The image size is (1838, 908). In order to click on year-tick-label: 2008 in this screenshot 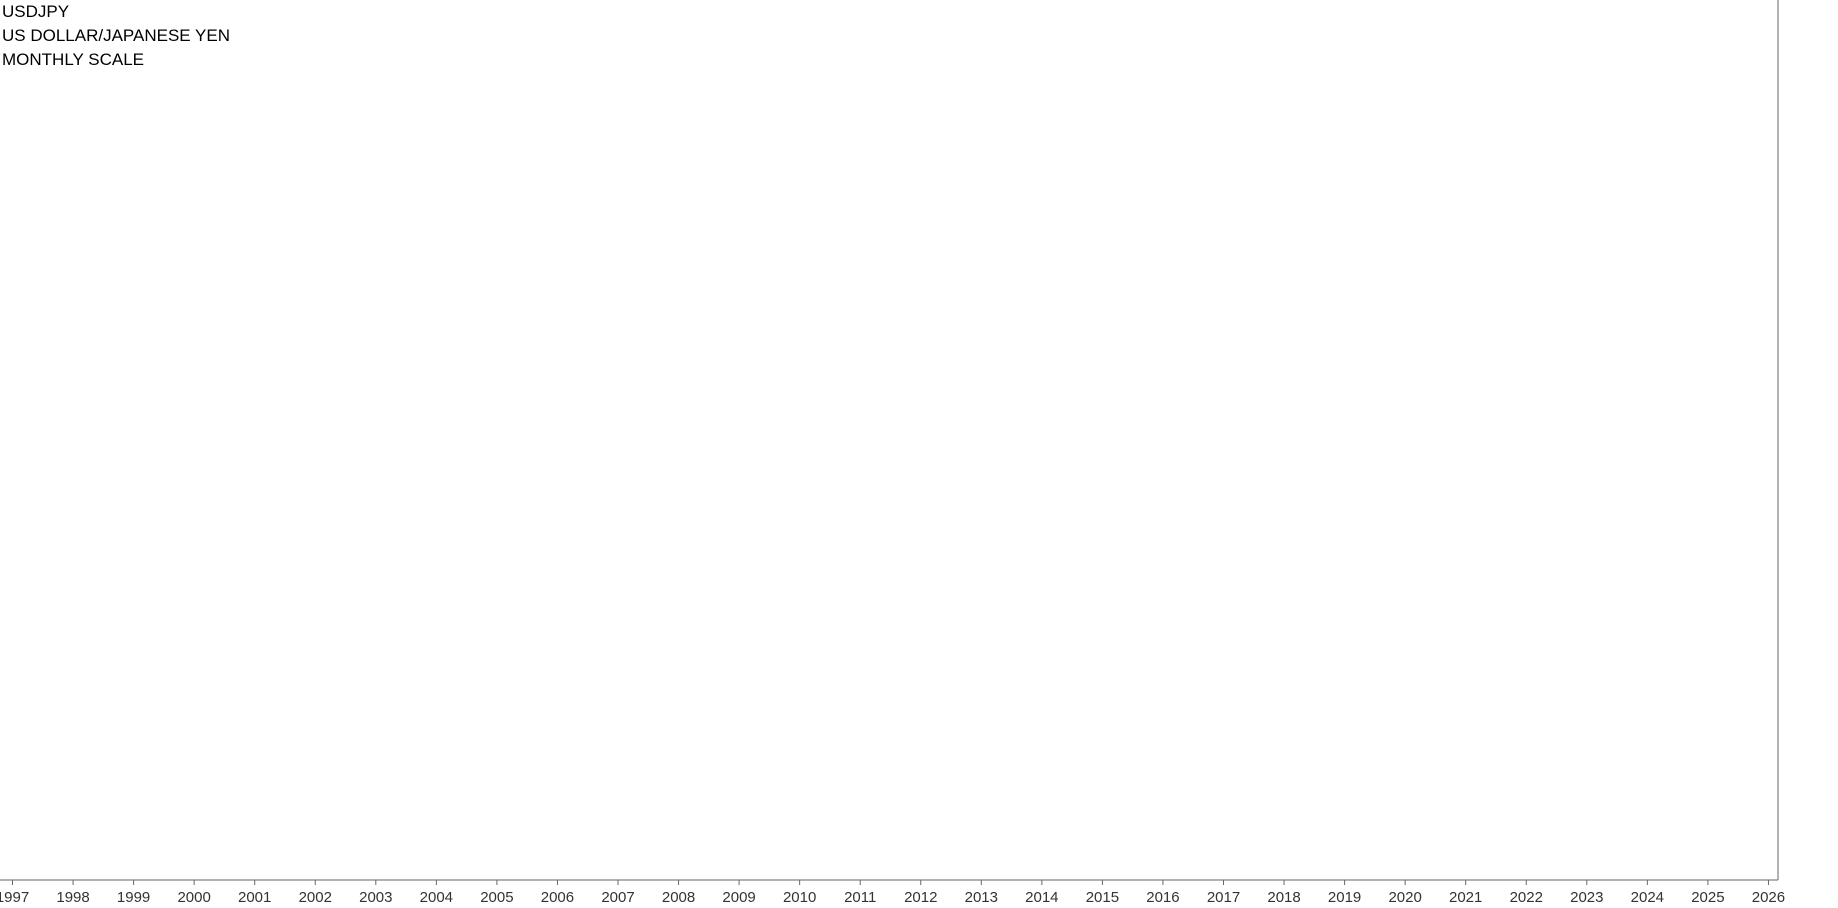, I will do `click(678, 897)`.